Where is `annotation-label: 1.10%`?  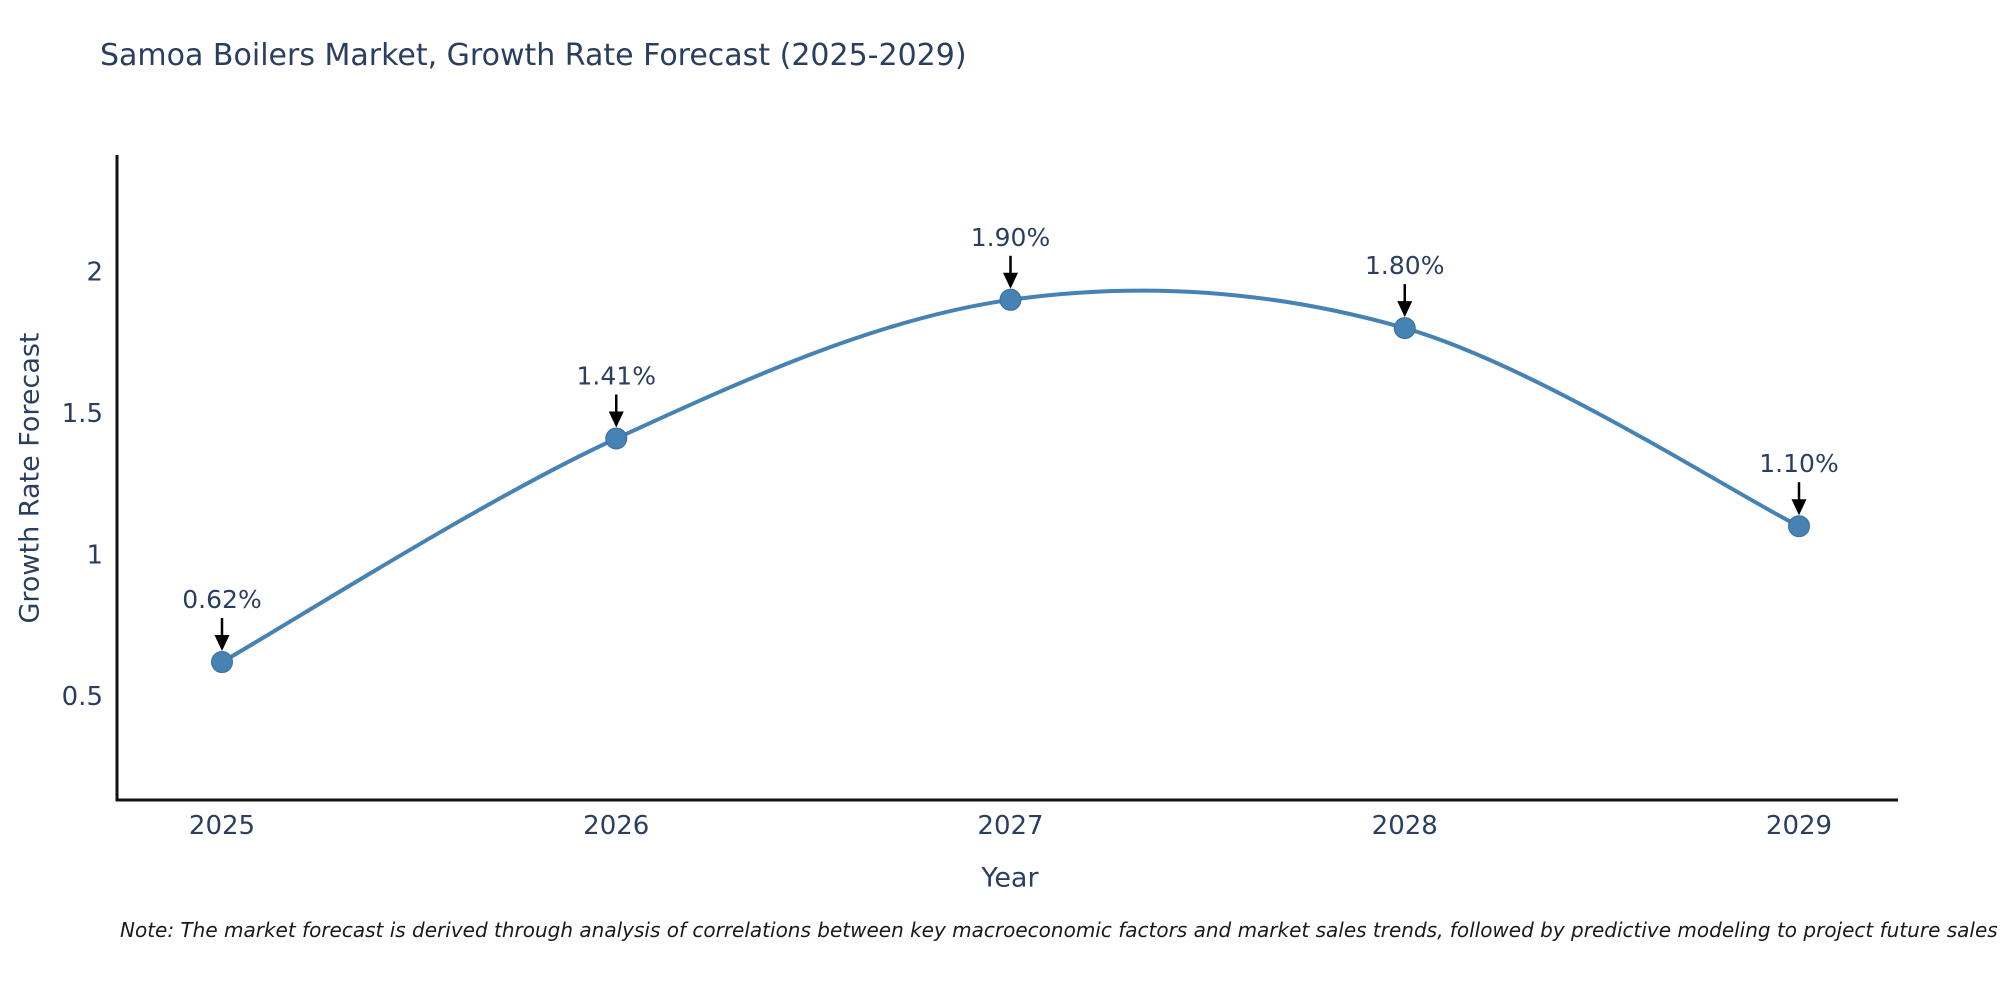 annotation-label: 1.10% is located at coordinates (1798, 463).